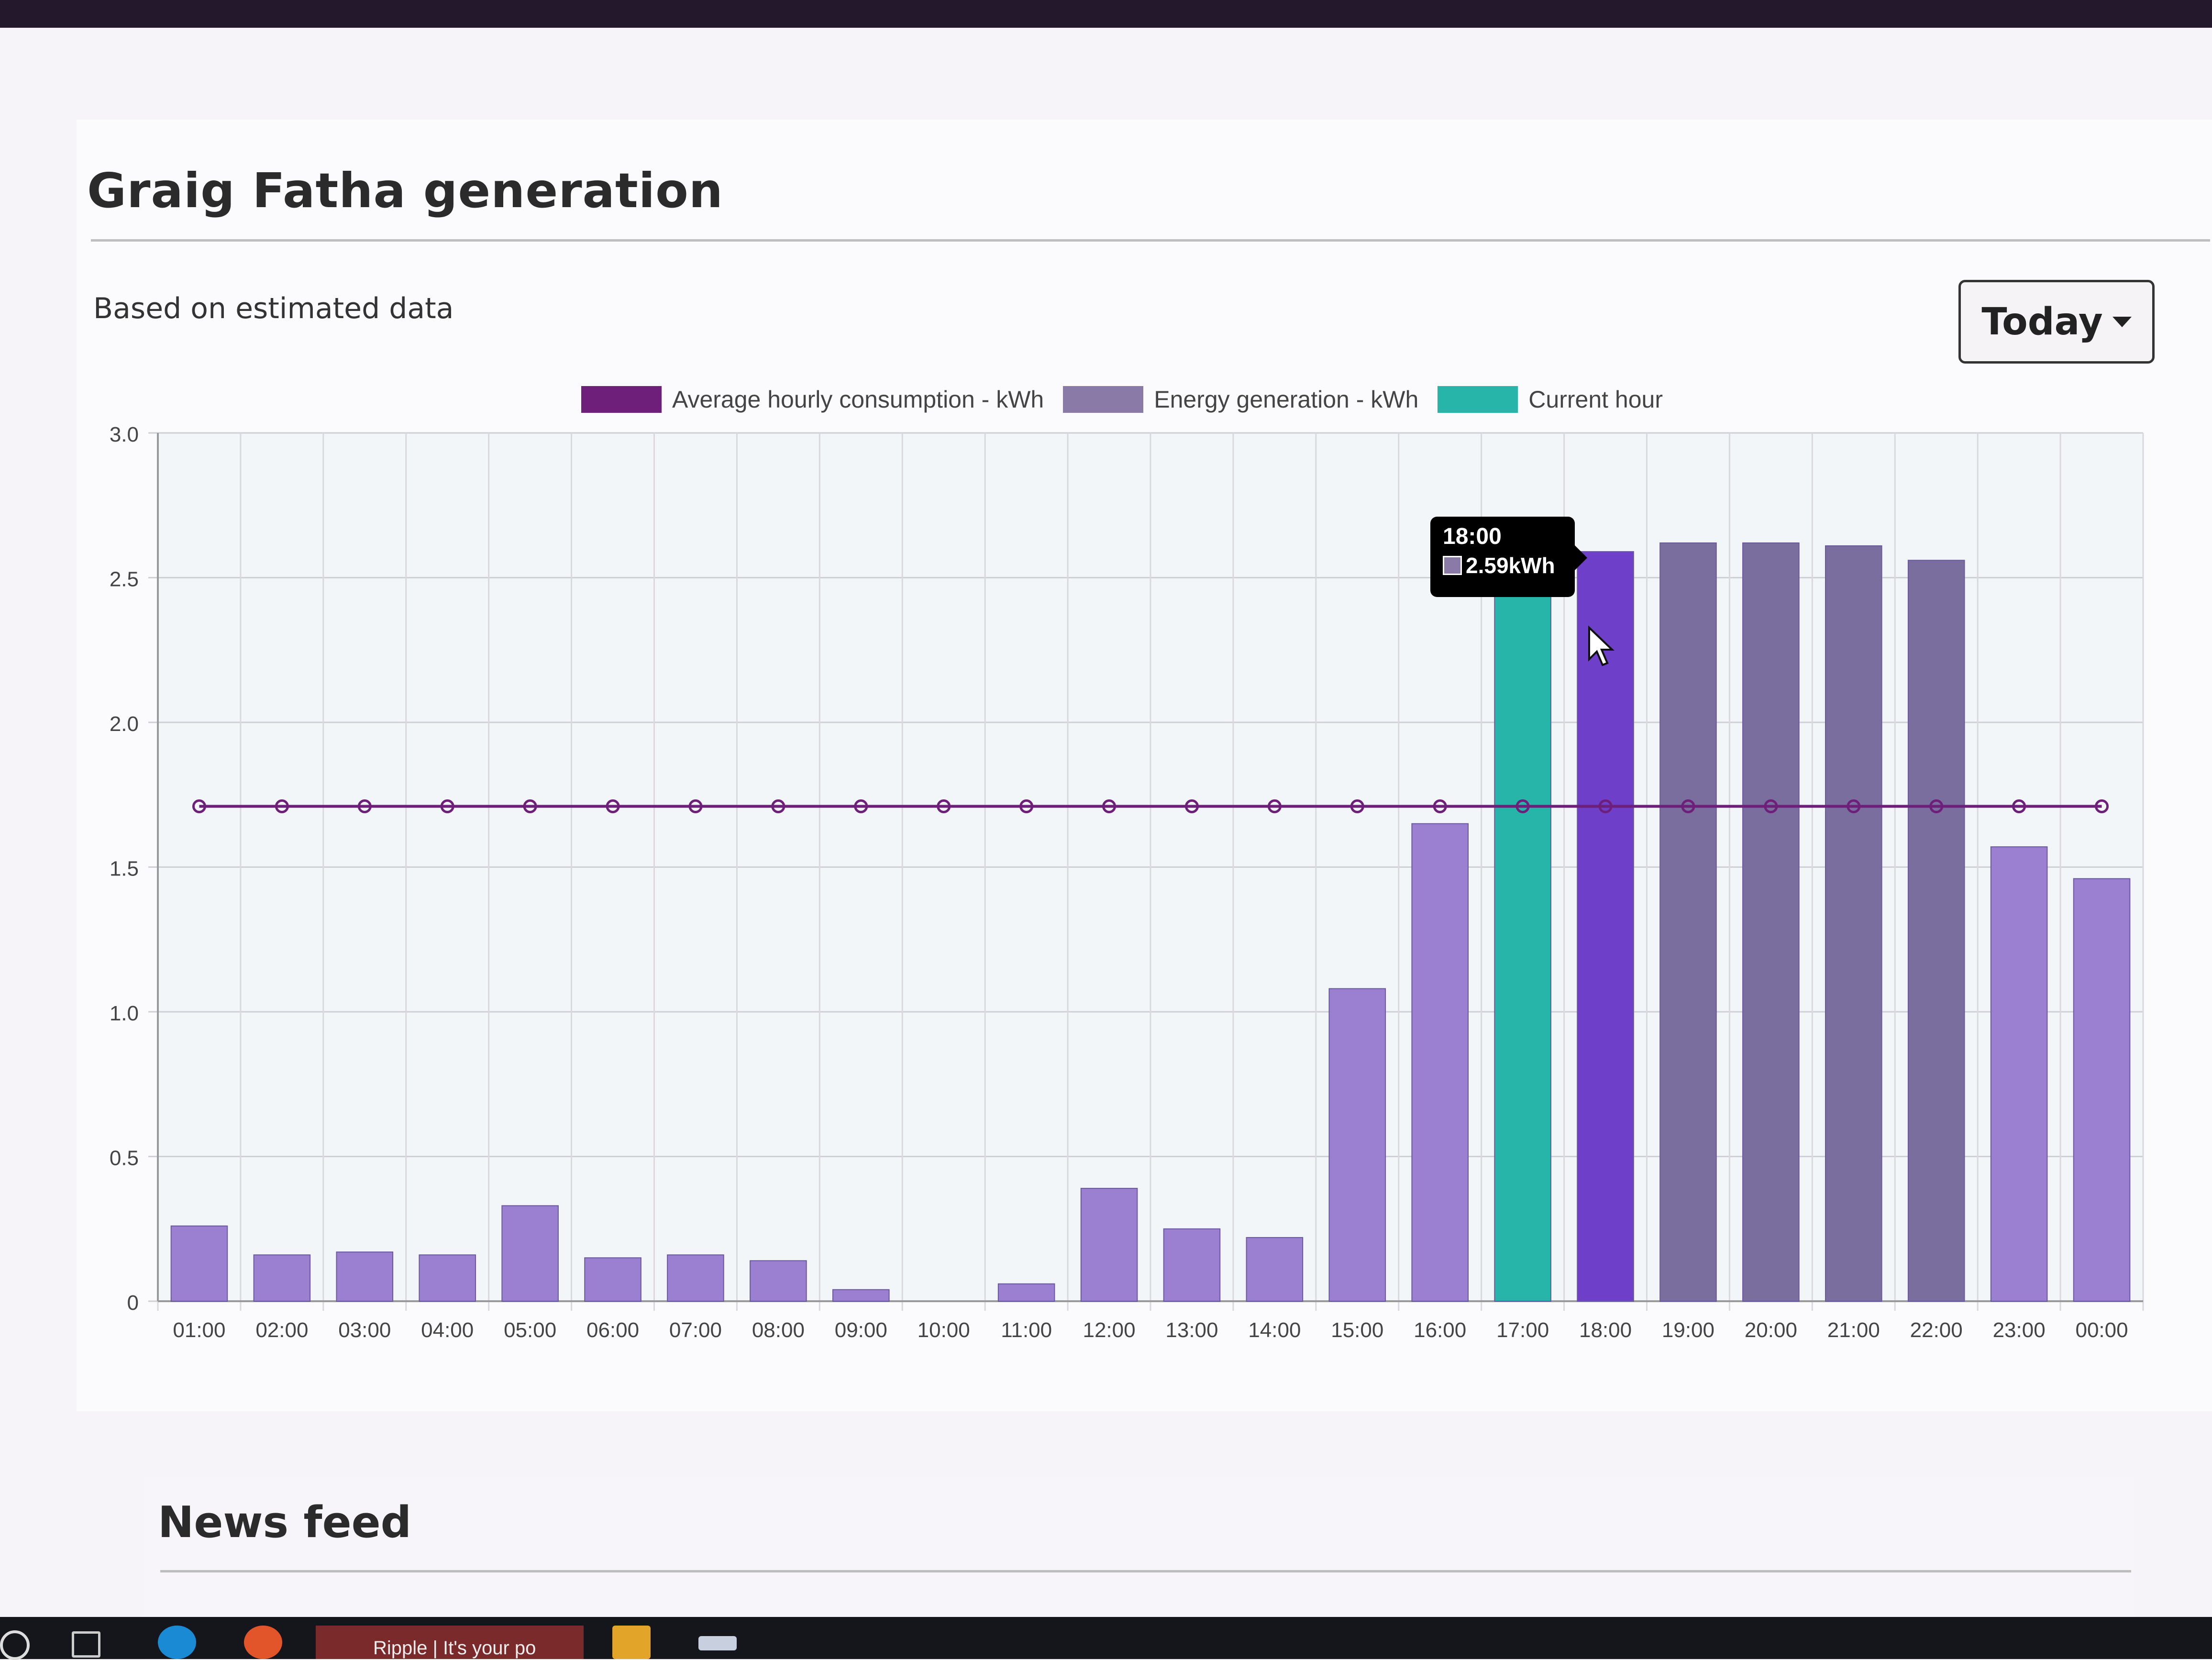 This screenshot has height=1660, width=2212. I want to click on period-dropdown-button: Today, so click(2056, 322).